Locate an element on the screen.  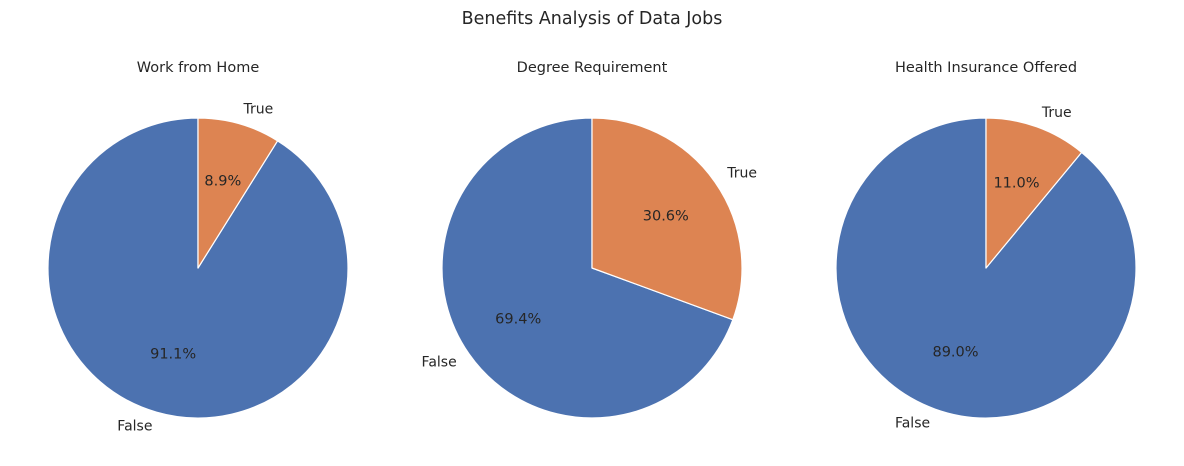
pie-title: Degree Requirement is located at coordinates (592, 68).